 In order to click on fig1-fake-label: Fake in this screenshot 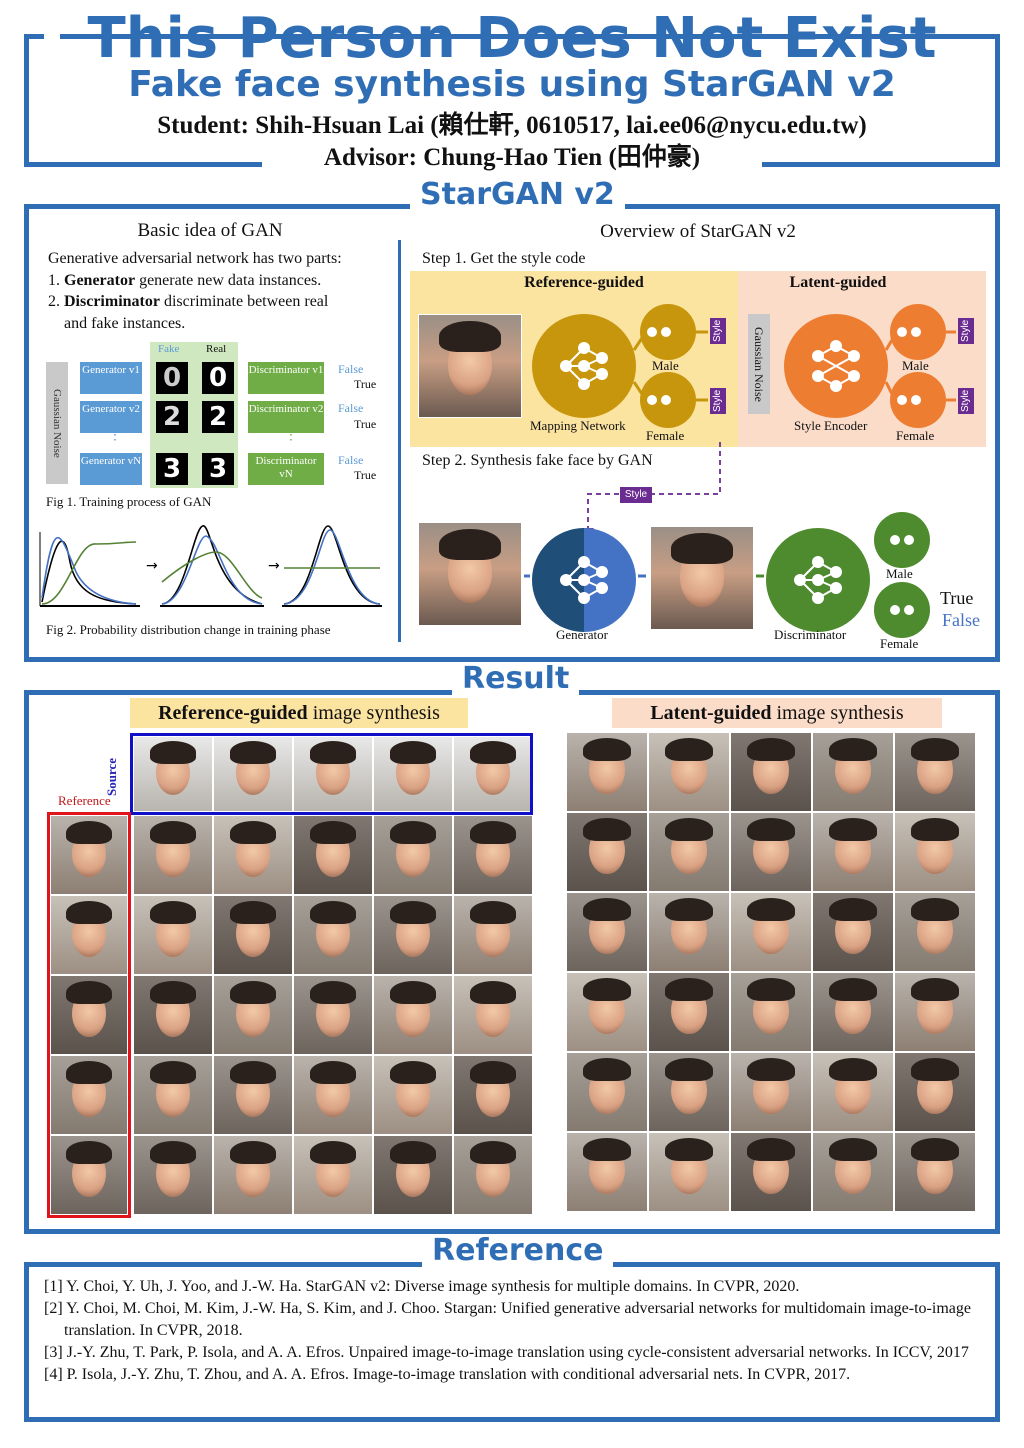, I will do `click(169, 349)`.